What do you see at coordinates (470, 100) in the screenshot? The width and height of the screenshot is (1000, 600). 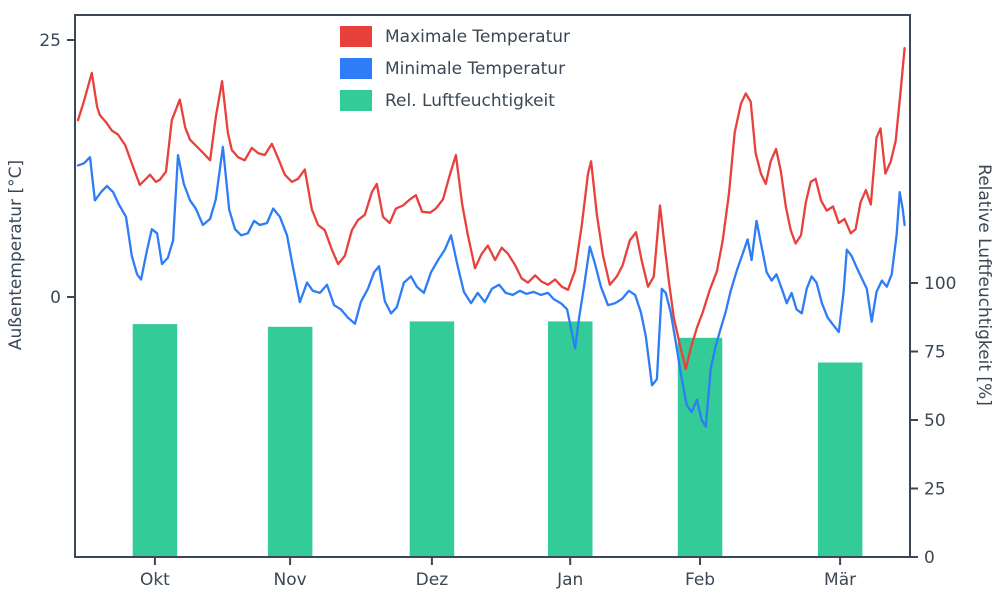 I see `legend-label-humidity: Rel. Luftfeuchtigkeit` at bounding box center [470, 100].